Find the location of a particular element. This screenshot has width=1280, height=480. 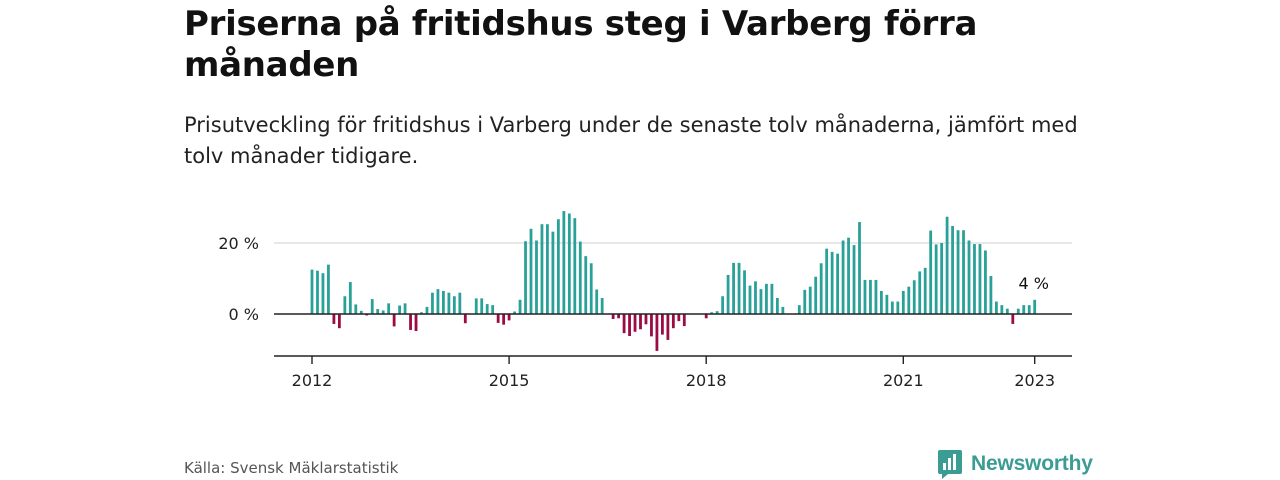

brand-name: Newsworthy is located at coordinates (1032, 463).